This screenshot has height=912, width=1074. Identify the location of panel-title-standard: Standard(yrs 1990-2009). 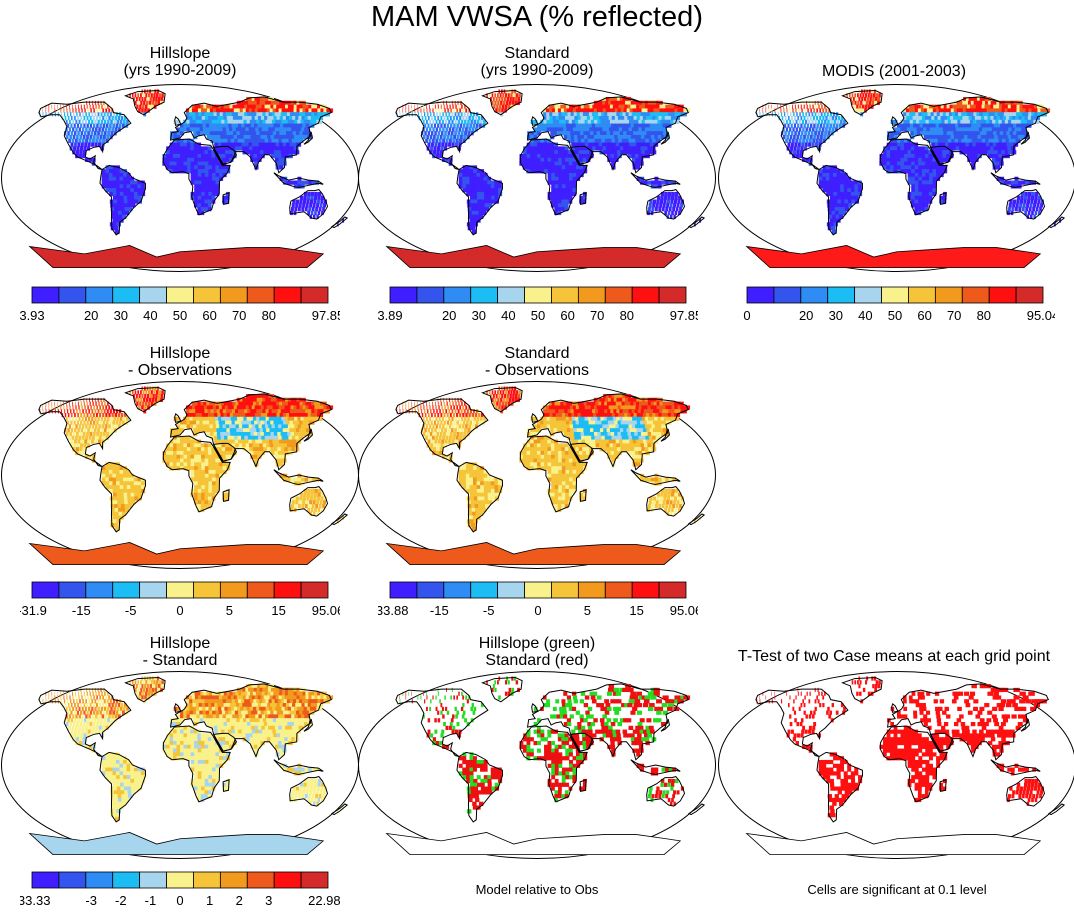
(537, 62).